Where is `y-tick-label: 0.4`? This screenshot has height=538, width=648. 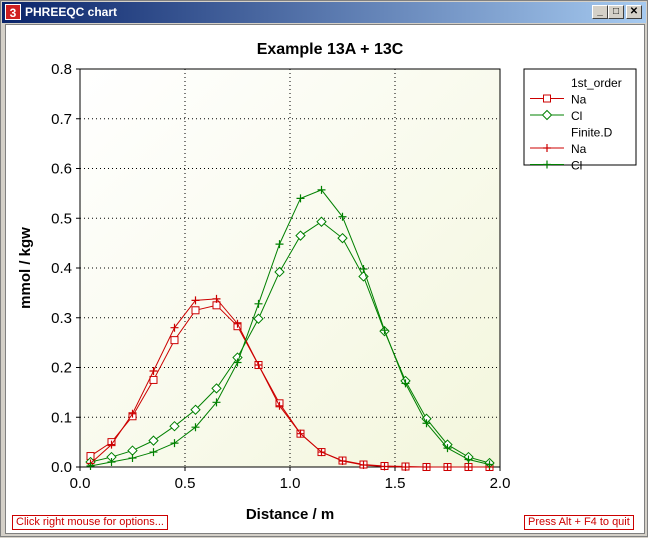
y-tick-label: 0.4 is located at coordinates (61, 268).